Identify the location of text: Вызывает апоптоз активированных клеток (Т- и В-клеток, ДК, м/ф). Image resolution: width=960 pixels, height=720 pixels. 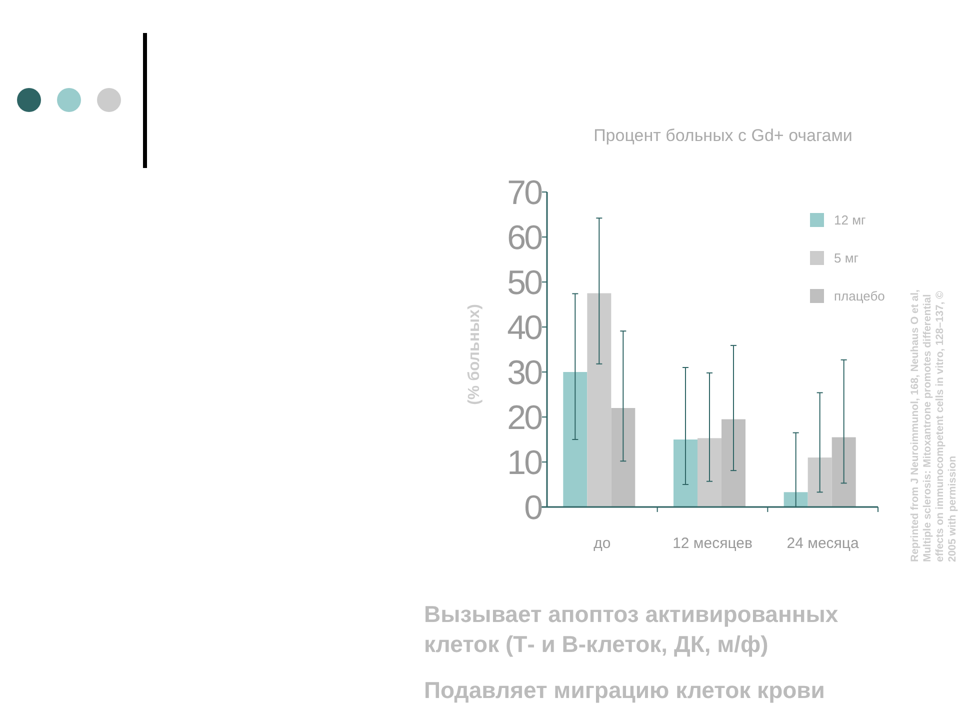
(631, 629).